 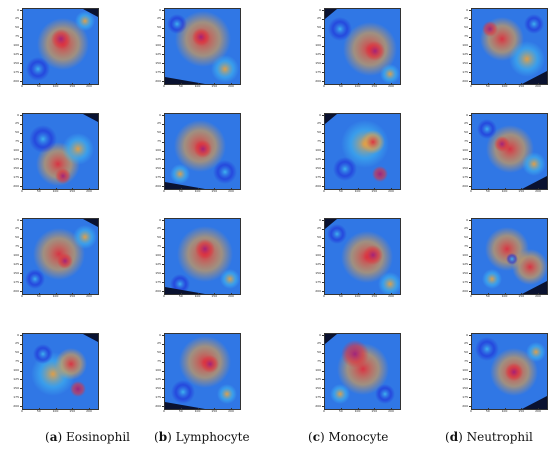 I want to click on caption-eosinophil: (a) Eosinophil, so click(x=87, y=438).